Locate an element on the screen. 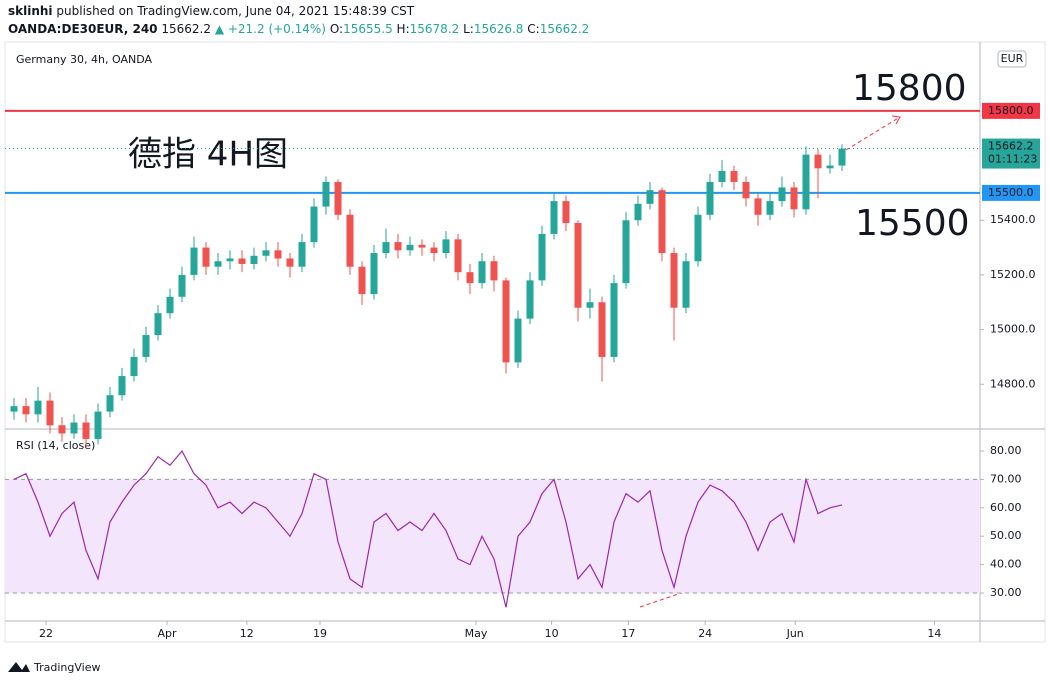 Image resolution: width=1050 pixels, height=687 pixels. y-tick-label: 70.00 is located at coordinates (1006, 478).